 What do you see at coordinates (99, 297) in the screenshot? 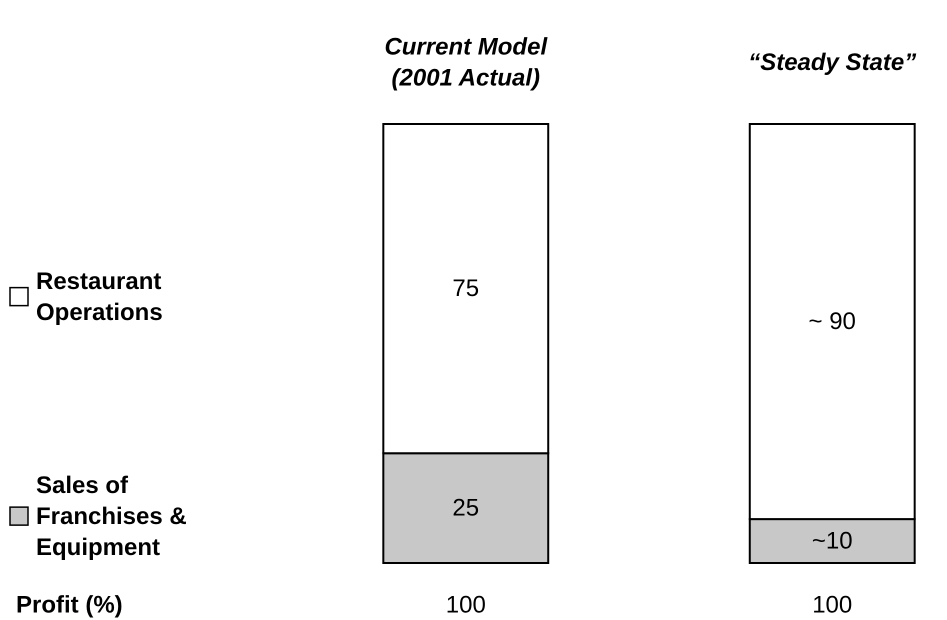
I see `legend-label: Restaurant Operations` at bounding box center [99, 297].